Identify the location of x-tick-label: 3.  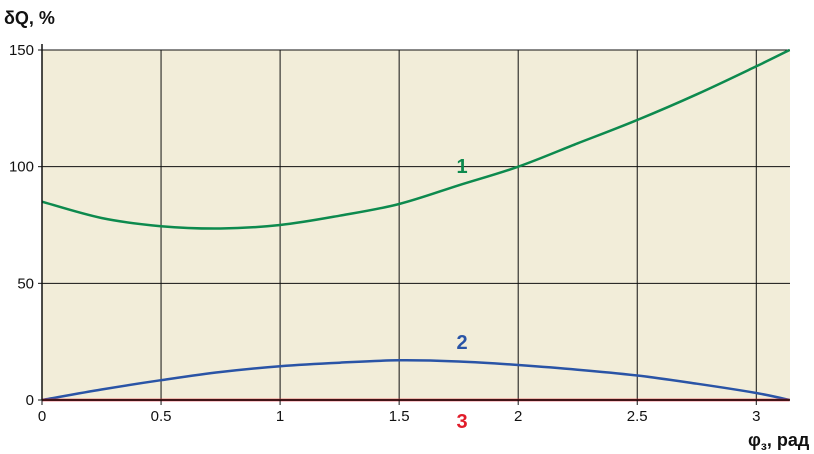
(756, 416).